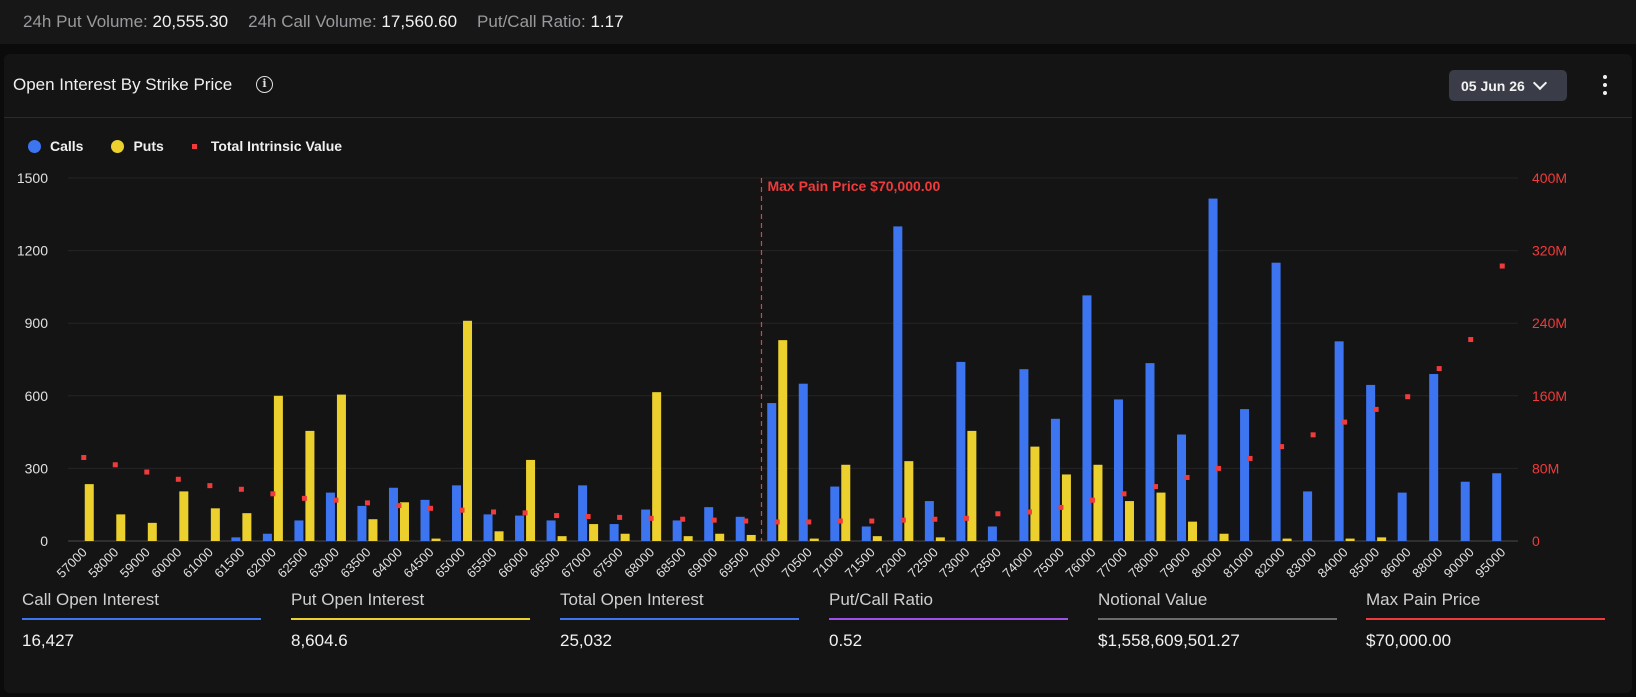 This screenshot has width=1636, height=697. Describe the element at coordinates (55, 146) in the screenshot. I see `legend-item-calls: Calls` at that location.